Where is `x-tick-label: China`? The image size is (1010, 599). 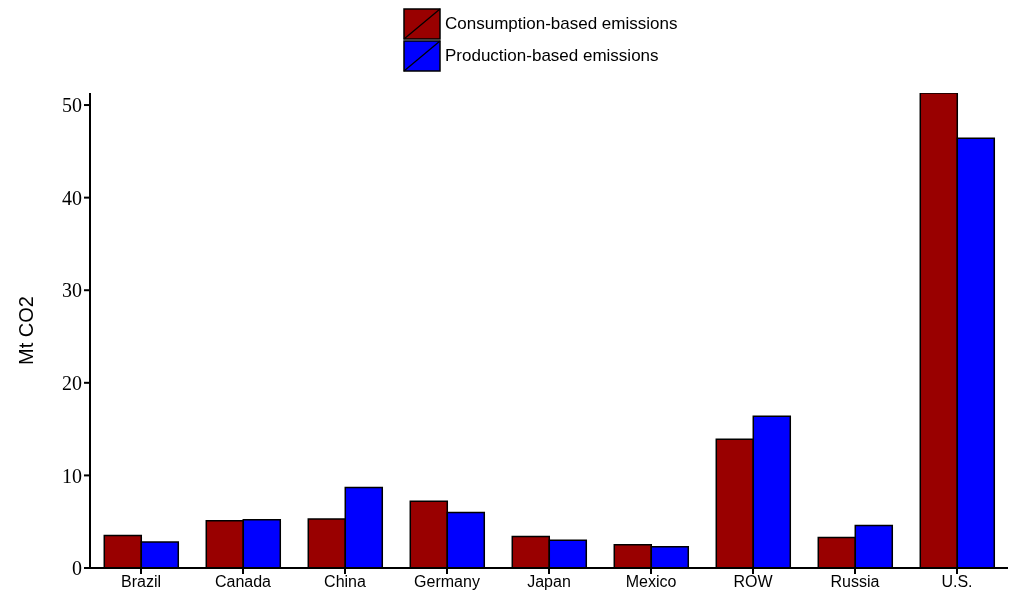 x-tick-label: China is located at coordinates (345, 582).